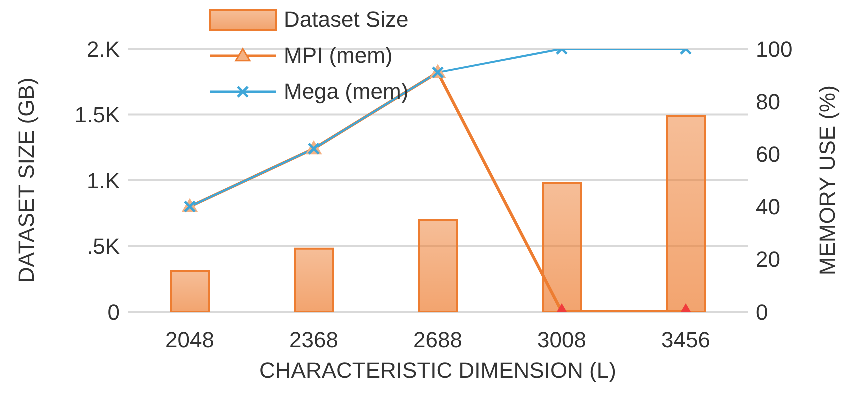  What do you see at coordinates (768, 207) in the screenshot?
I see `y2-tick-label: 40` at bounding box center [768, 207].